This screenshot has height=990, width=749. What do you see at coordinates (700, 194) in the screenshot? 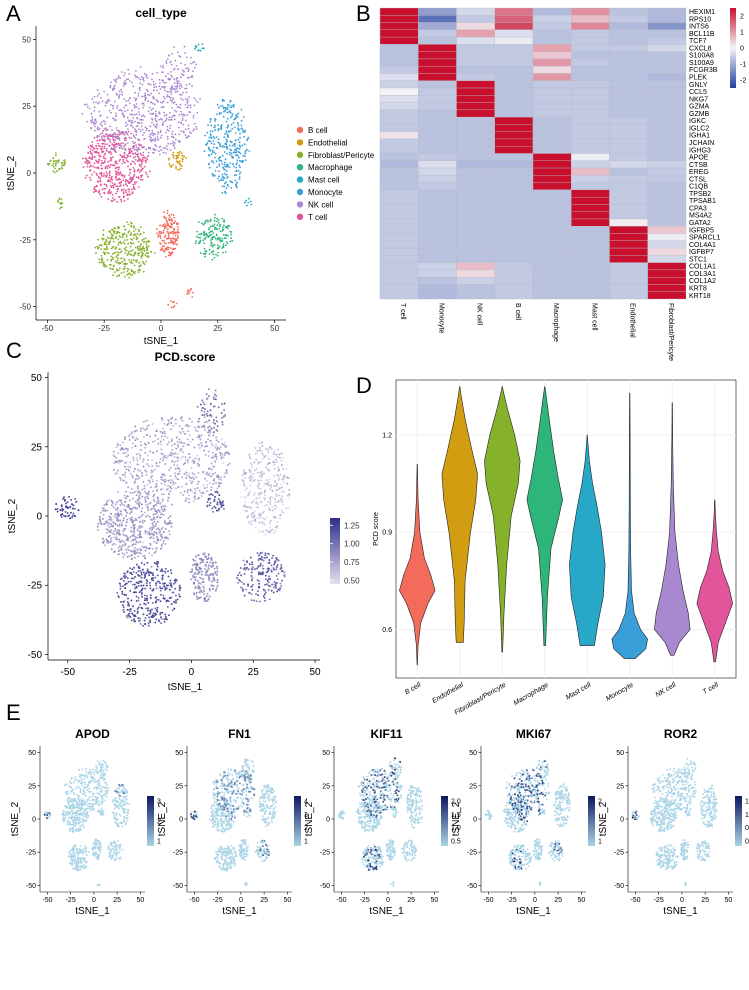
I see `panel-b-gene-label: TPSB2` at bounding box center [700, 194].